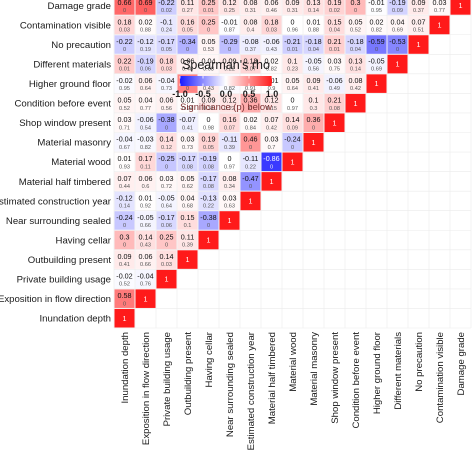  I want to click on x-tick-label: Damage grade, so click(461, 363).